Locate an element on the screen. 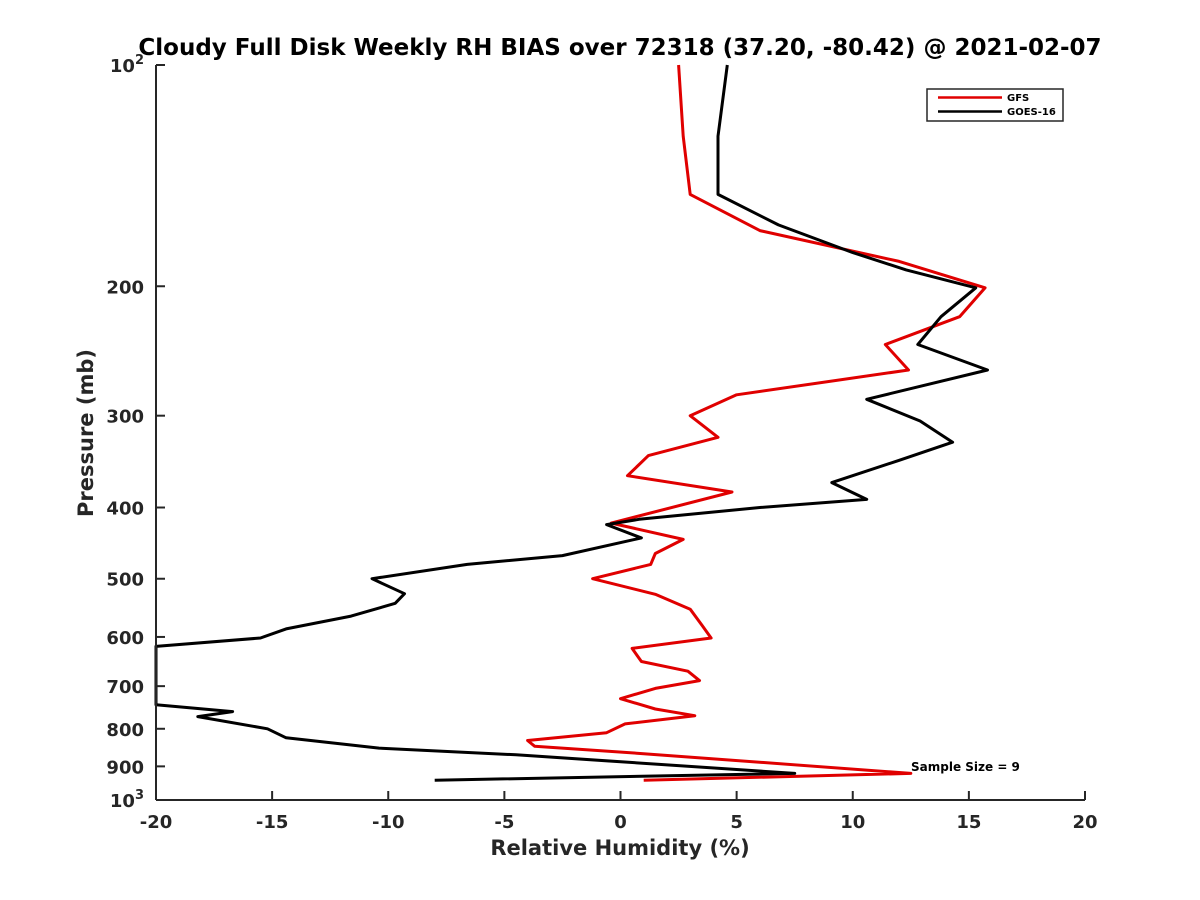 This screenshot has width=1200, height=900. y-ticks: 10² 200 300 400 500 600 700 800 900 10³ is located at coordinates (135, 432).